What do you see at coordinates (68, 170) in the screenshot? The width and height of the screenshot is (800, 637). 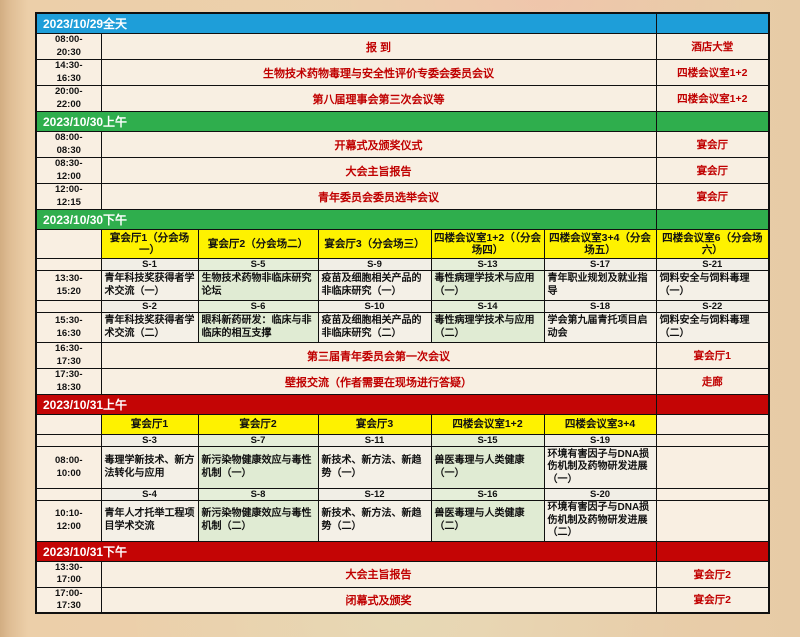 I see `time-cell: 08:30- 12:00` at bounding box center [68, 170].